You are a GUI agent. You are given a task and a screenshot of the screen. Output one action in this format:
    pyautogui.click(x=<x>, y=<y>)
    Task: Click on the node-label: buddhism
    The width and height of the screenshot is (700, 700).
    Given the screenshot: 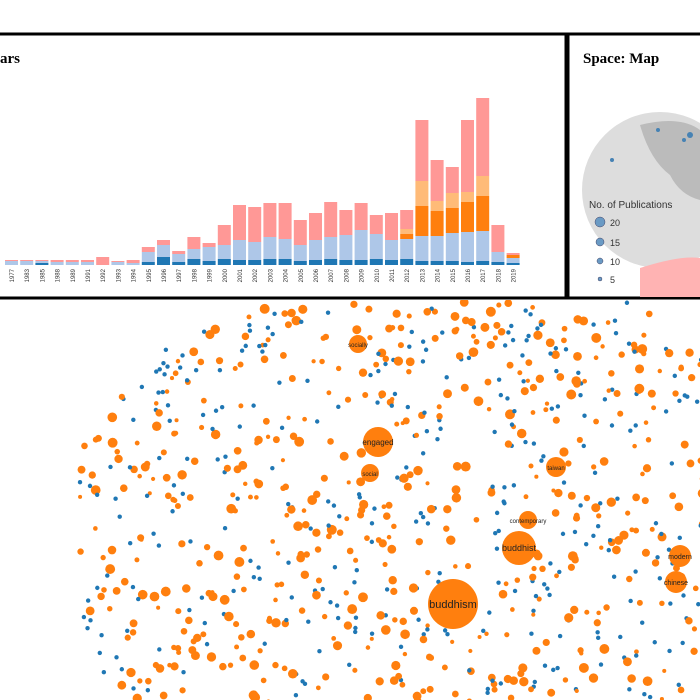 What is the action you would take?
    pyautogui.click(x=453, y=605)
    